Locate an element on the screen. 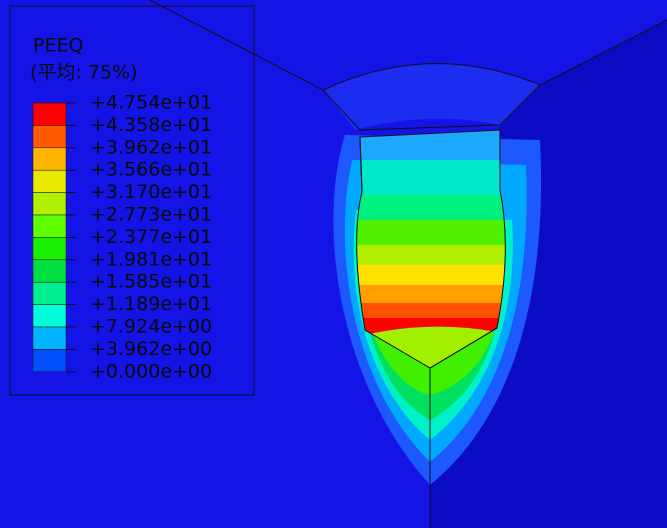  legend-label: +3.170e+01 is located at coordinates (151, 192).